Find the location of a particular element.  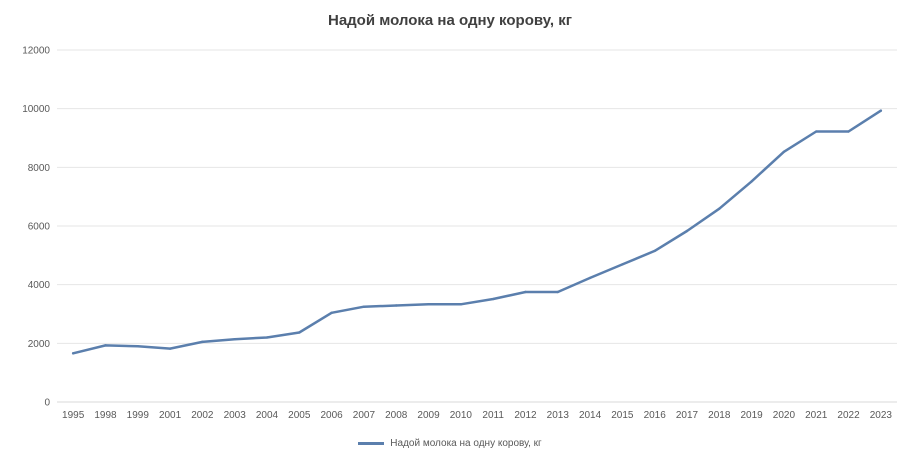

x-tick-label: 2020 is located at coordinates (784, 415).